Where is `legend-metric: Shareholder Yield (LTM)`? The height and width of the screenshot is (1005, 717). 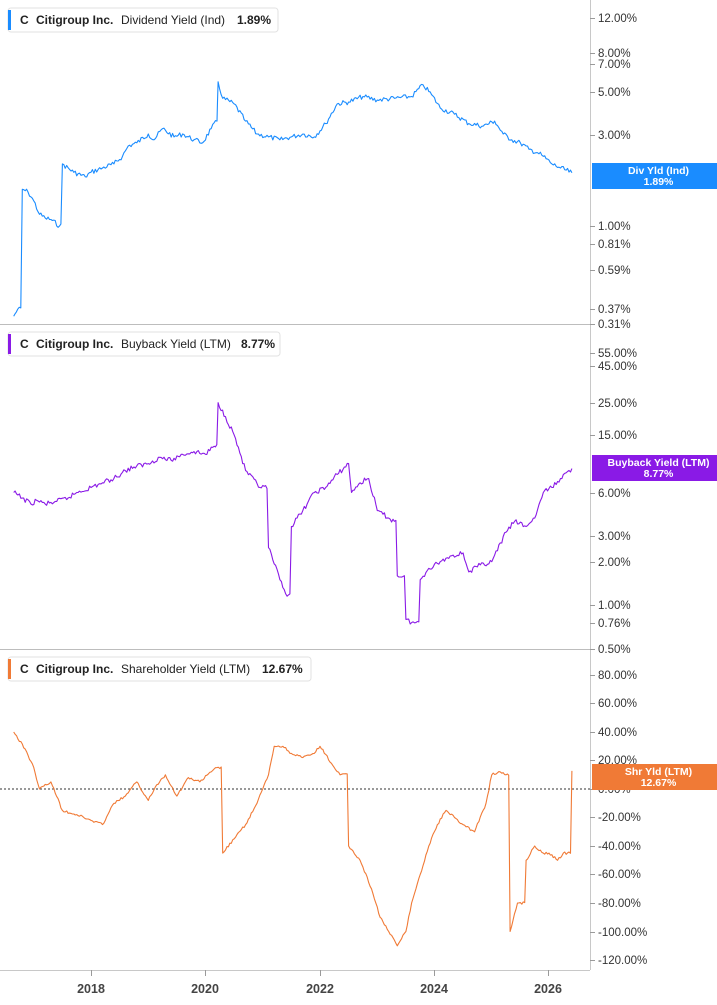
legend-metric: Shareholder Yield (LTM) is located at coordinates (185, 669).